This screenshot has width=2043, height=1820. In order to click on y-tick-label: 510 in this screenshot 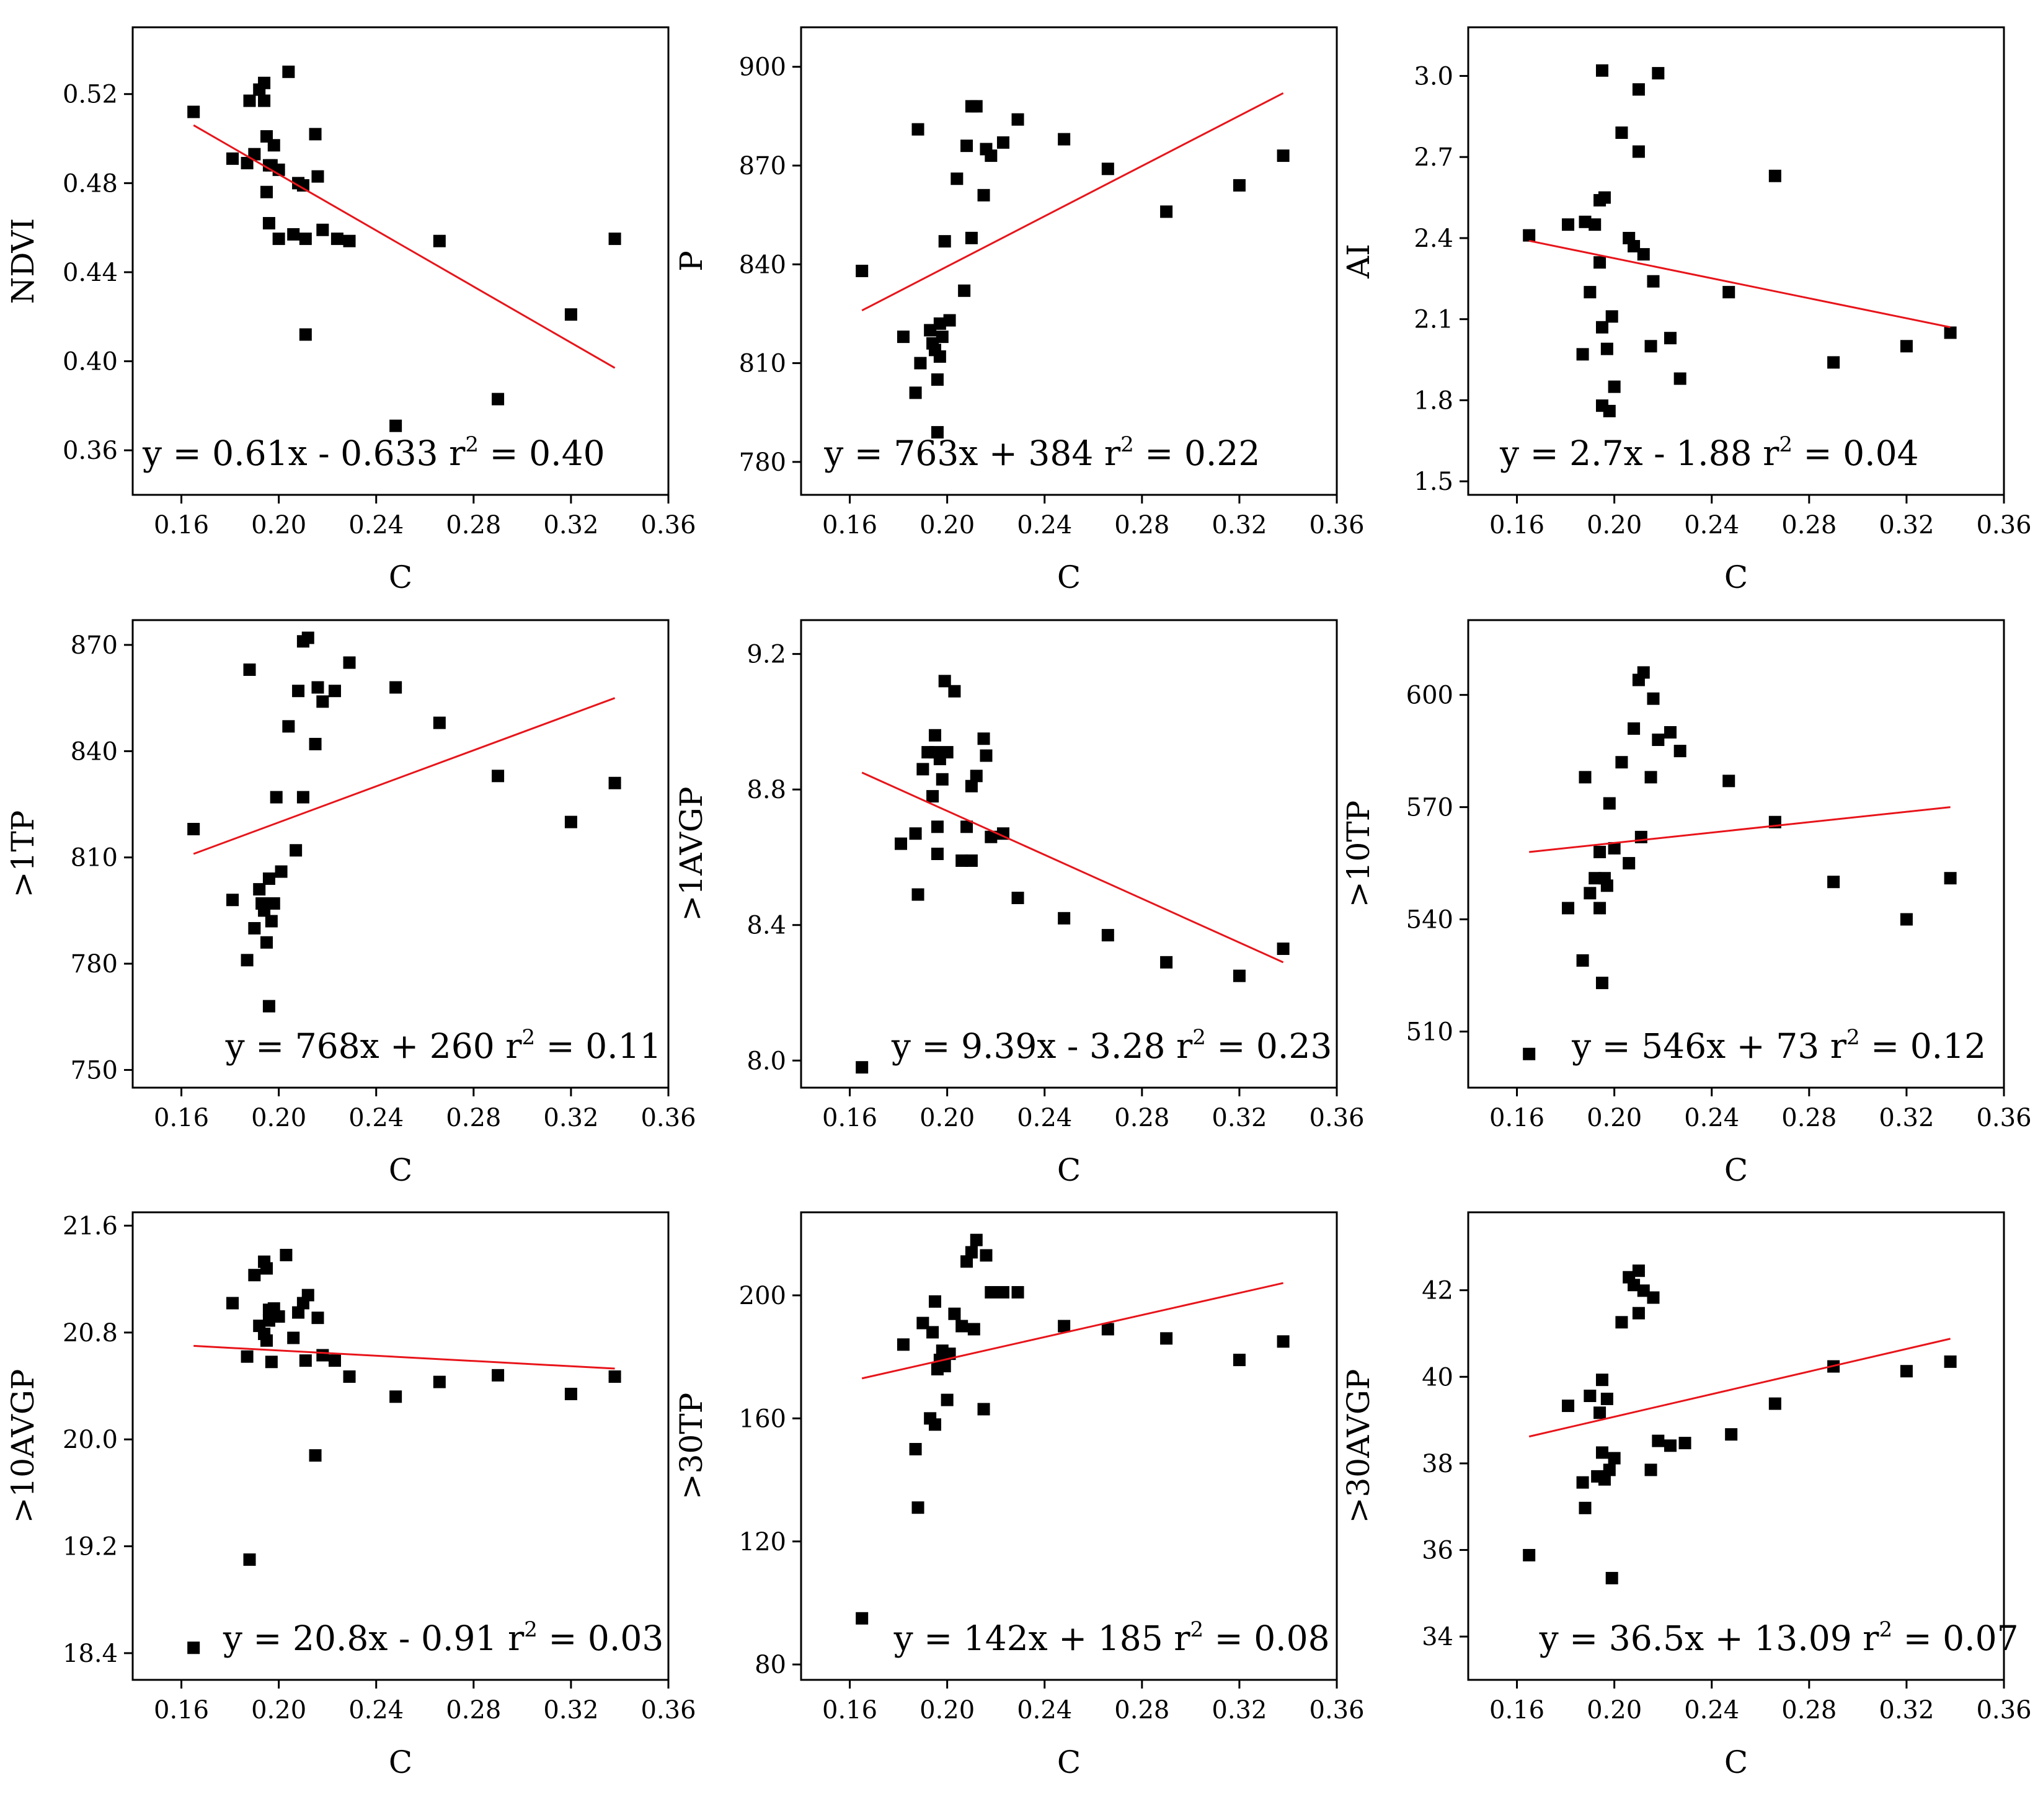, I will do `click(1429, 1032)`.